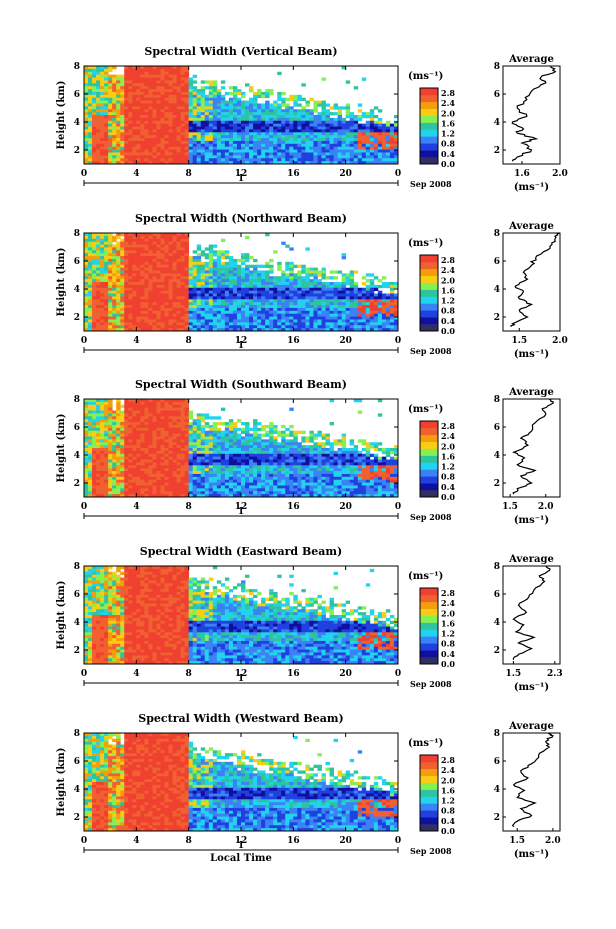 The height and width of the screenshot is (929, 616). I want to click on y-axis-label: Height (km), so click(61, 615).